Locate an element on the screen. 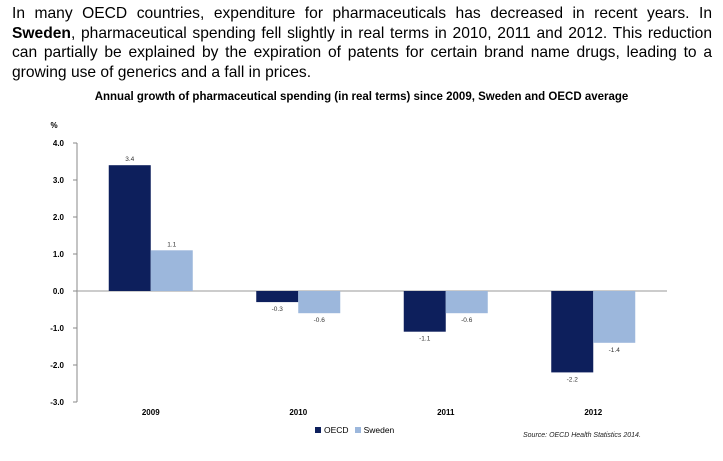  legend-swatch-sweden is located at coordinates (357, 430).